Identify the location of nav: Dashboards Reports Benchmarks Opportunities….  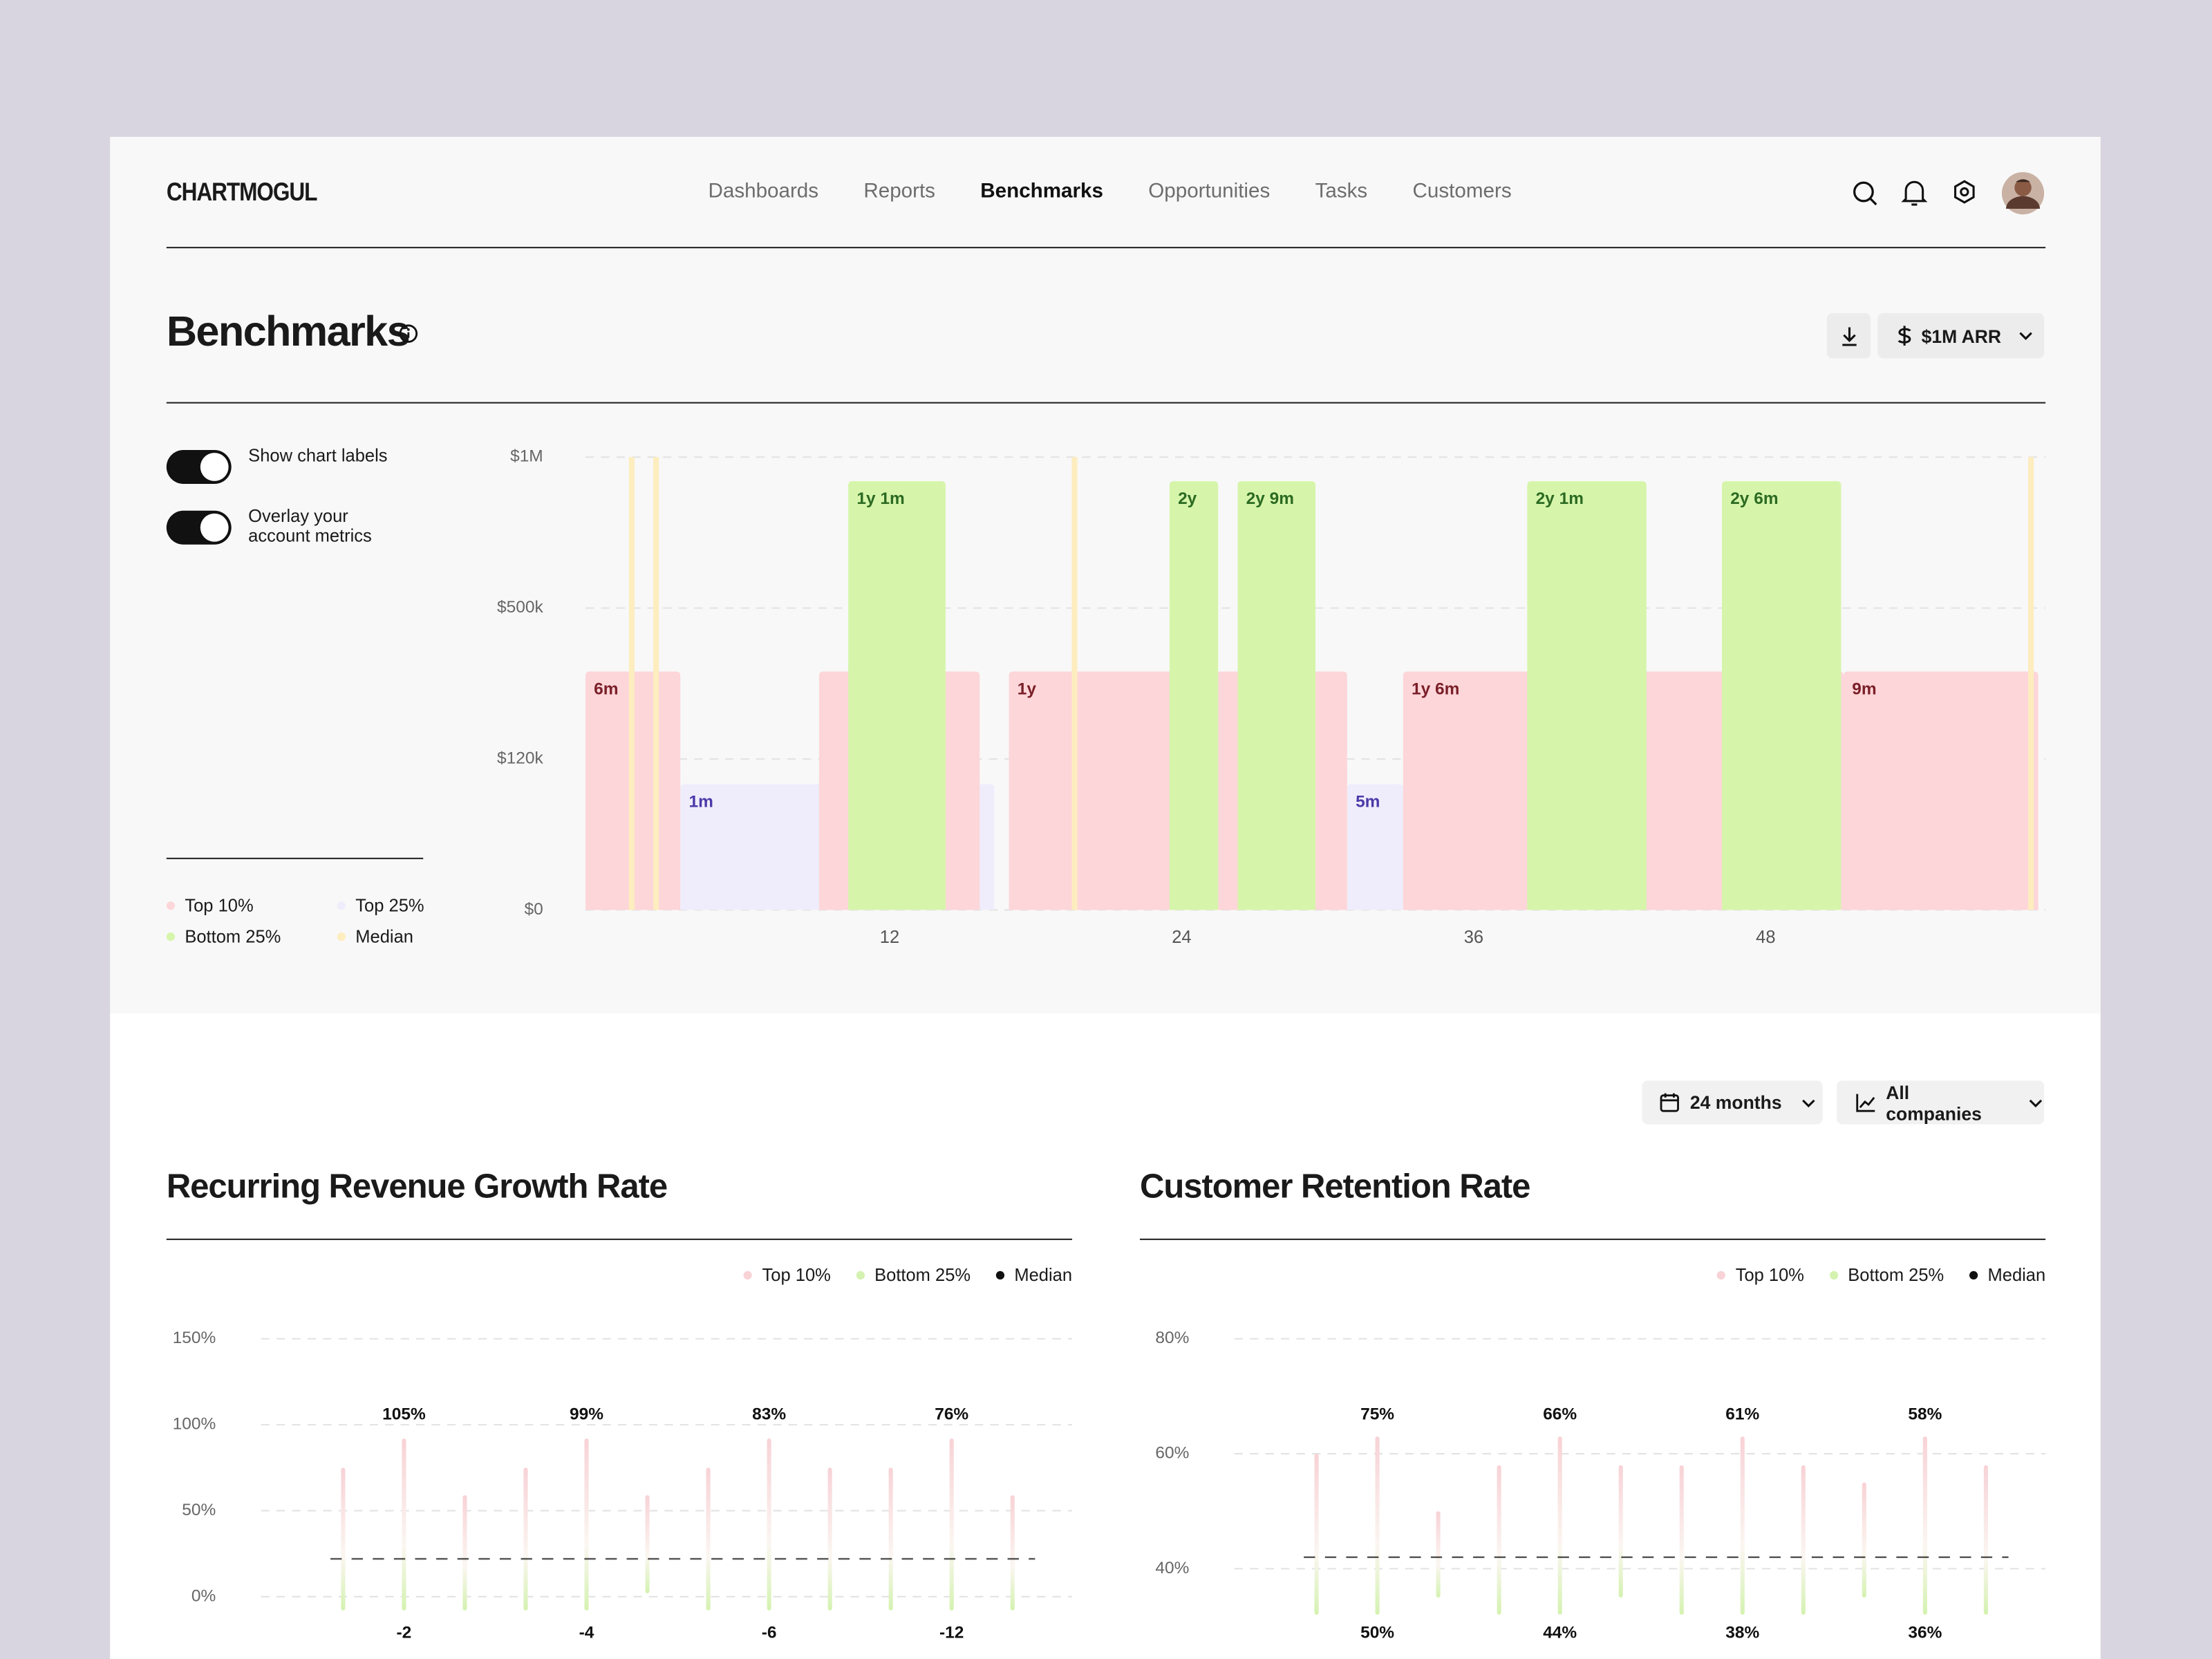
(1110, 191).